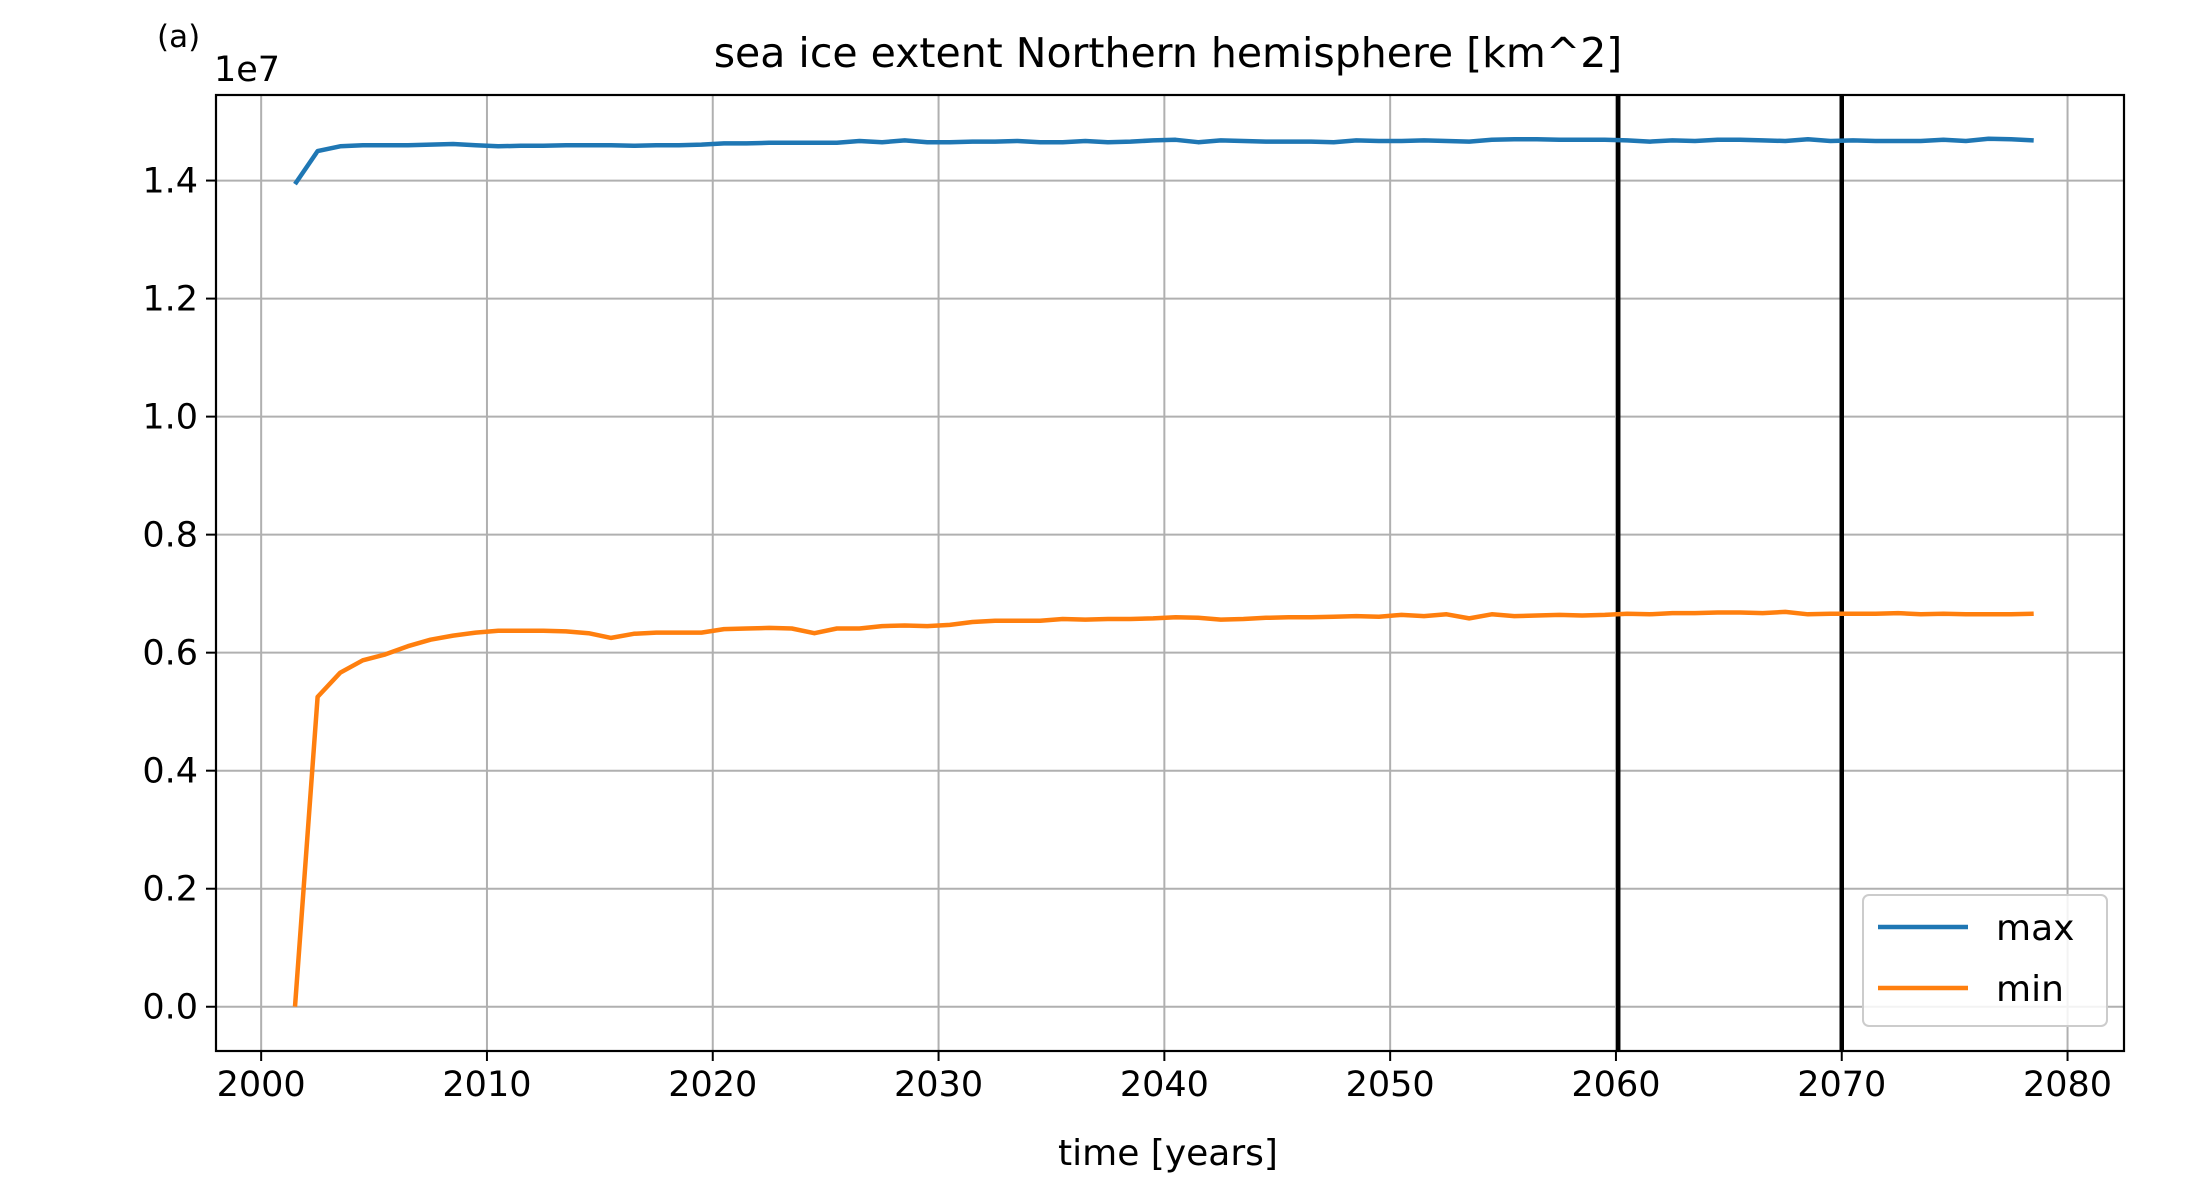  Describe the element at coordinates (261, 1085) in the screenshot. I see `x-tick-label: 2000` at that location.